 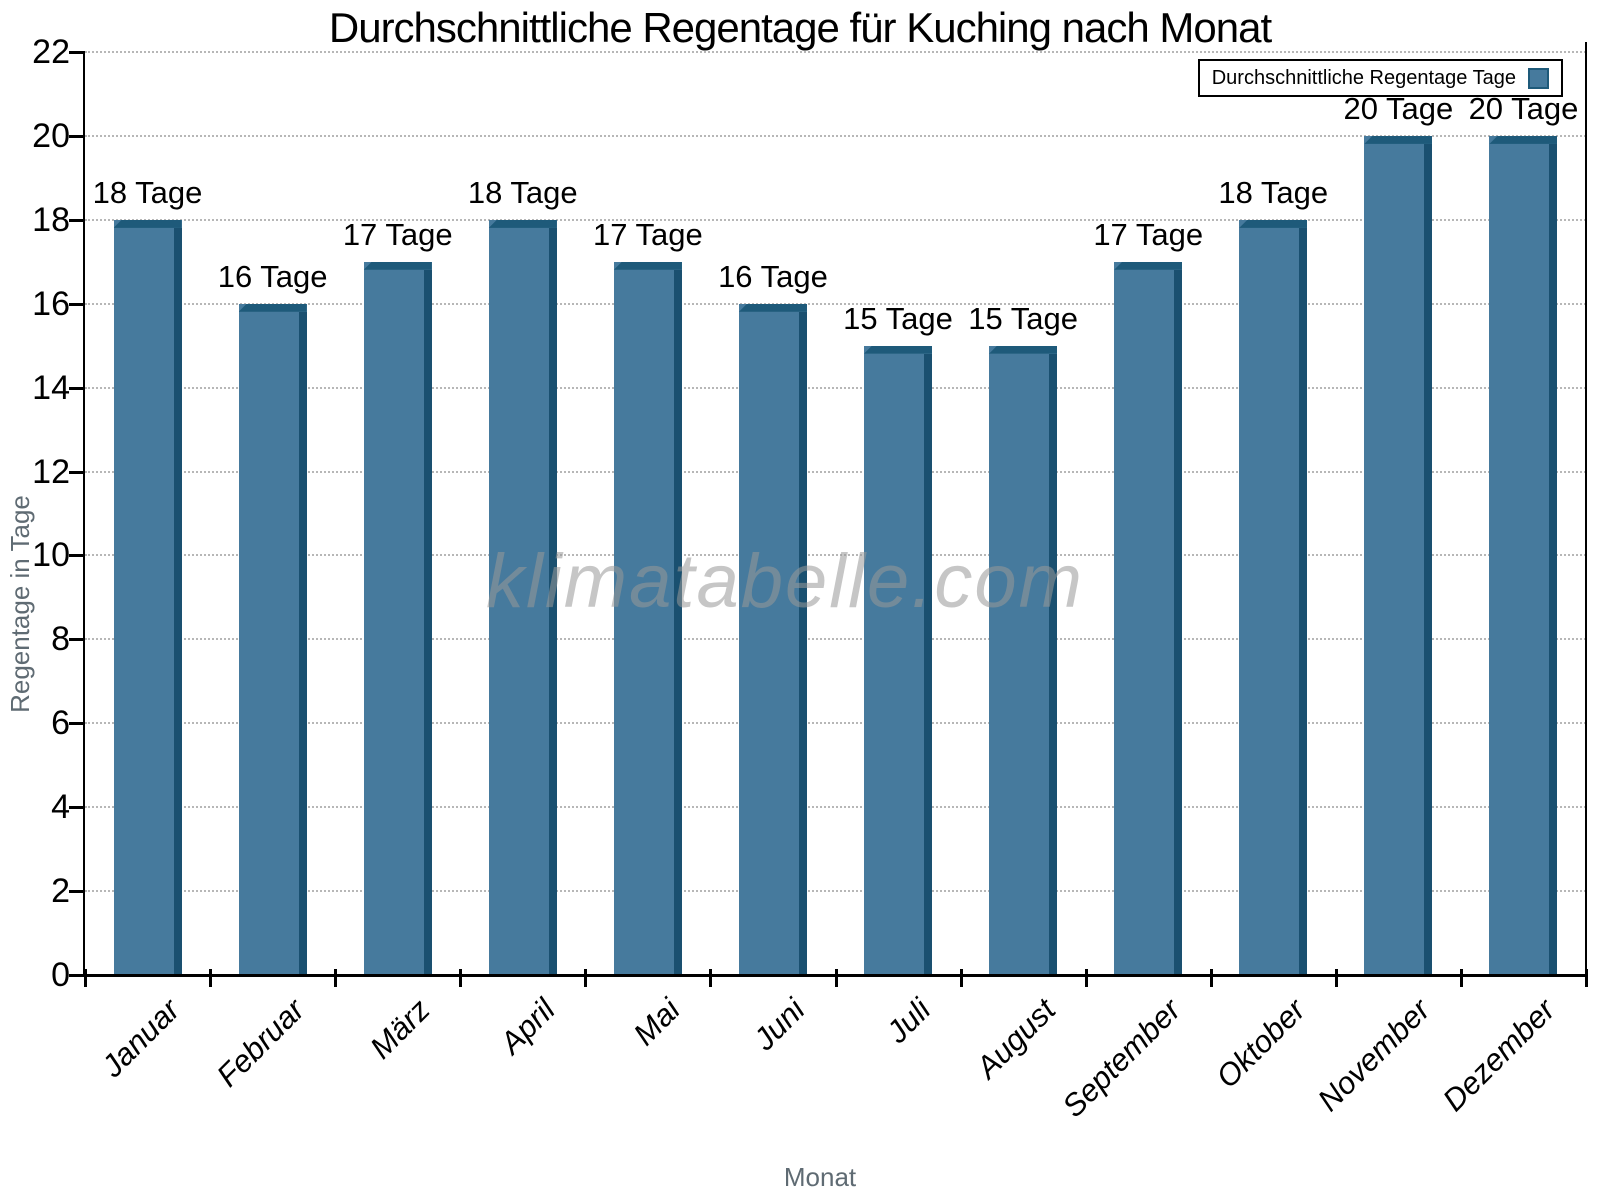 What do you see at coordinates (1015, 1038) in the screenshot?
I see `x-tick-label-text: August` at bounding box center [1015, 1038].